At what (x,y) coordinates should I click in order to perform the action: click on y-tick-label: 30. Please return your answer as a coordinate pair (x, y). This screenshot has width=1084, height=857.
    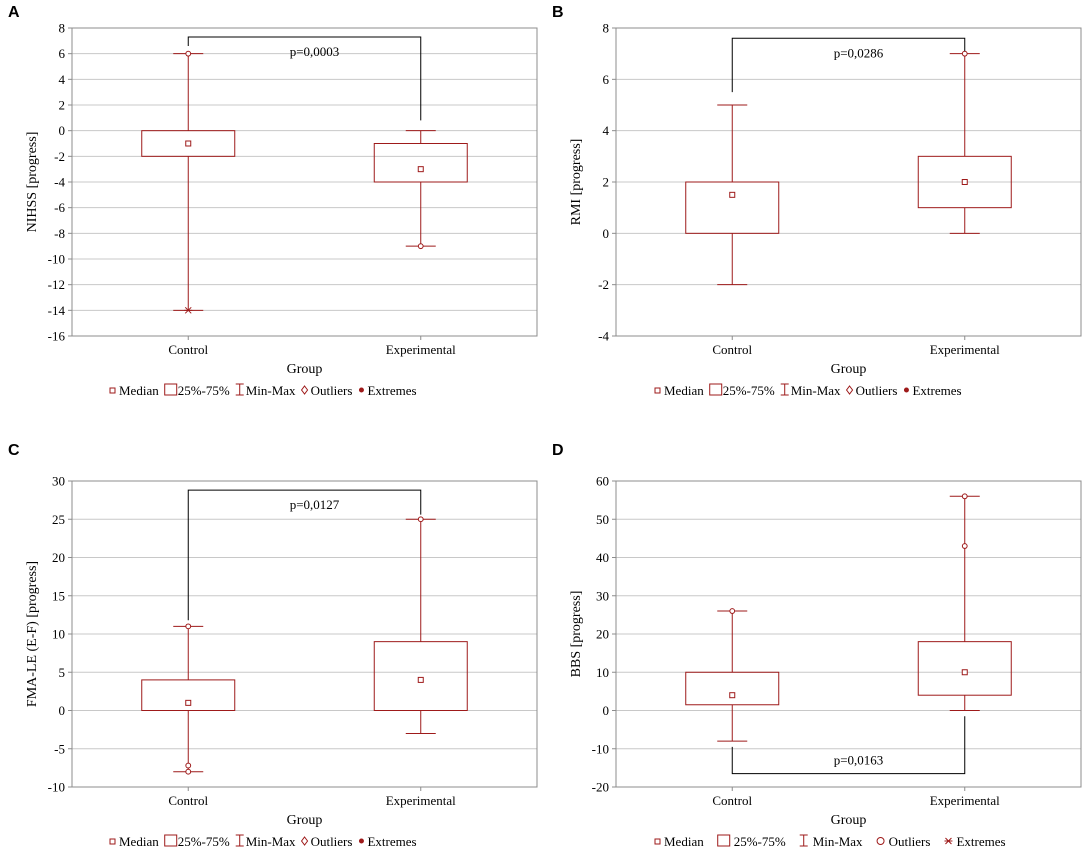
    Looking at the image, I should click on (58, 481).